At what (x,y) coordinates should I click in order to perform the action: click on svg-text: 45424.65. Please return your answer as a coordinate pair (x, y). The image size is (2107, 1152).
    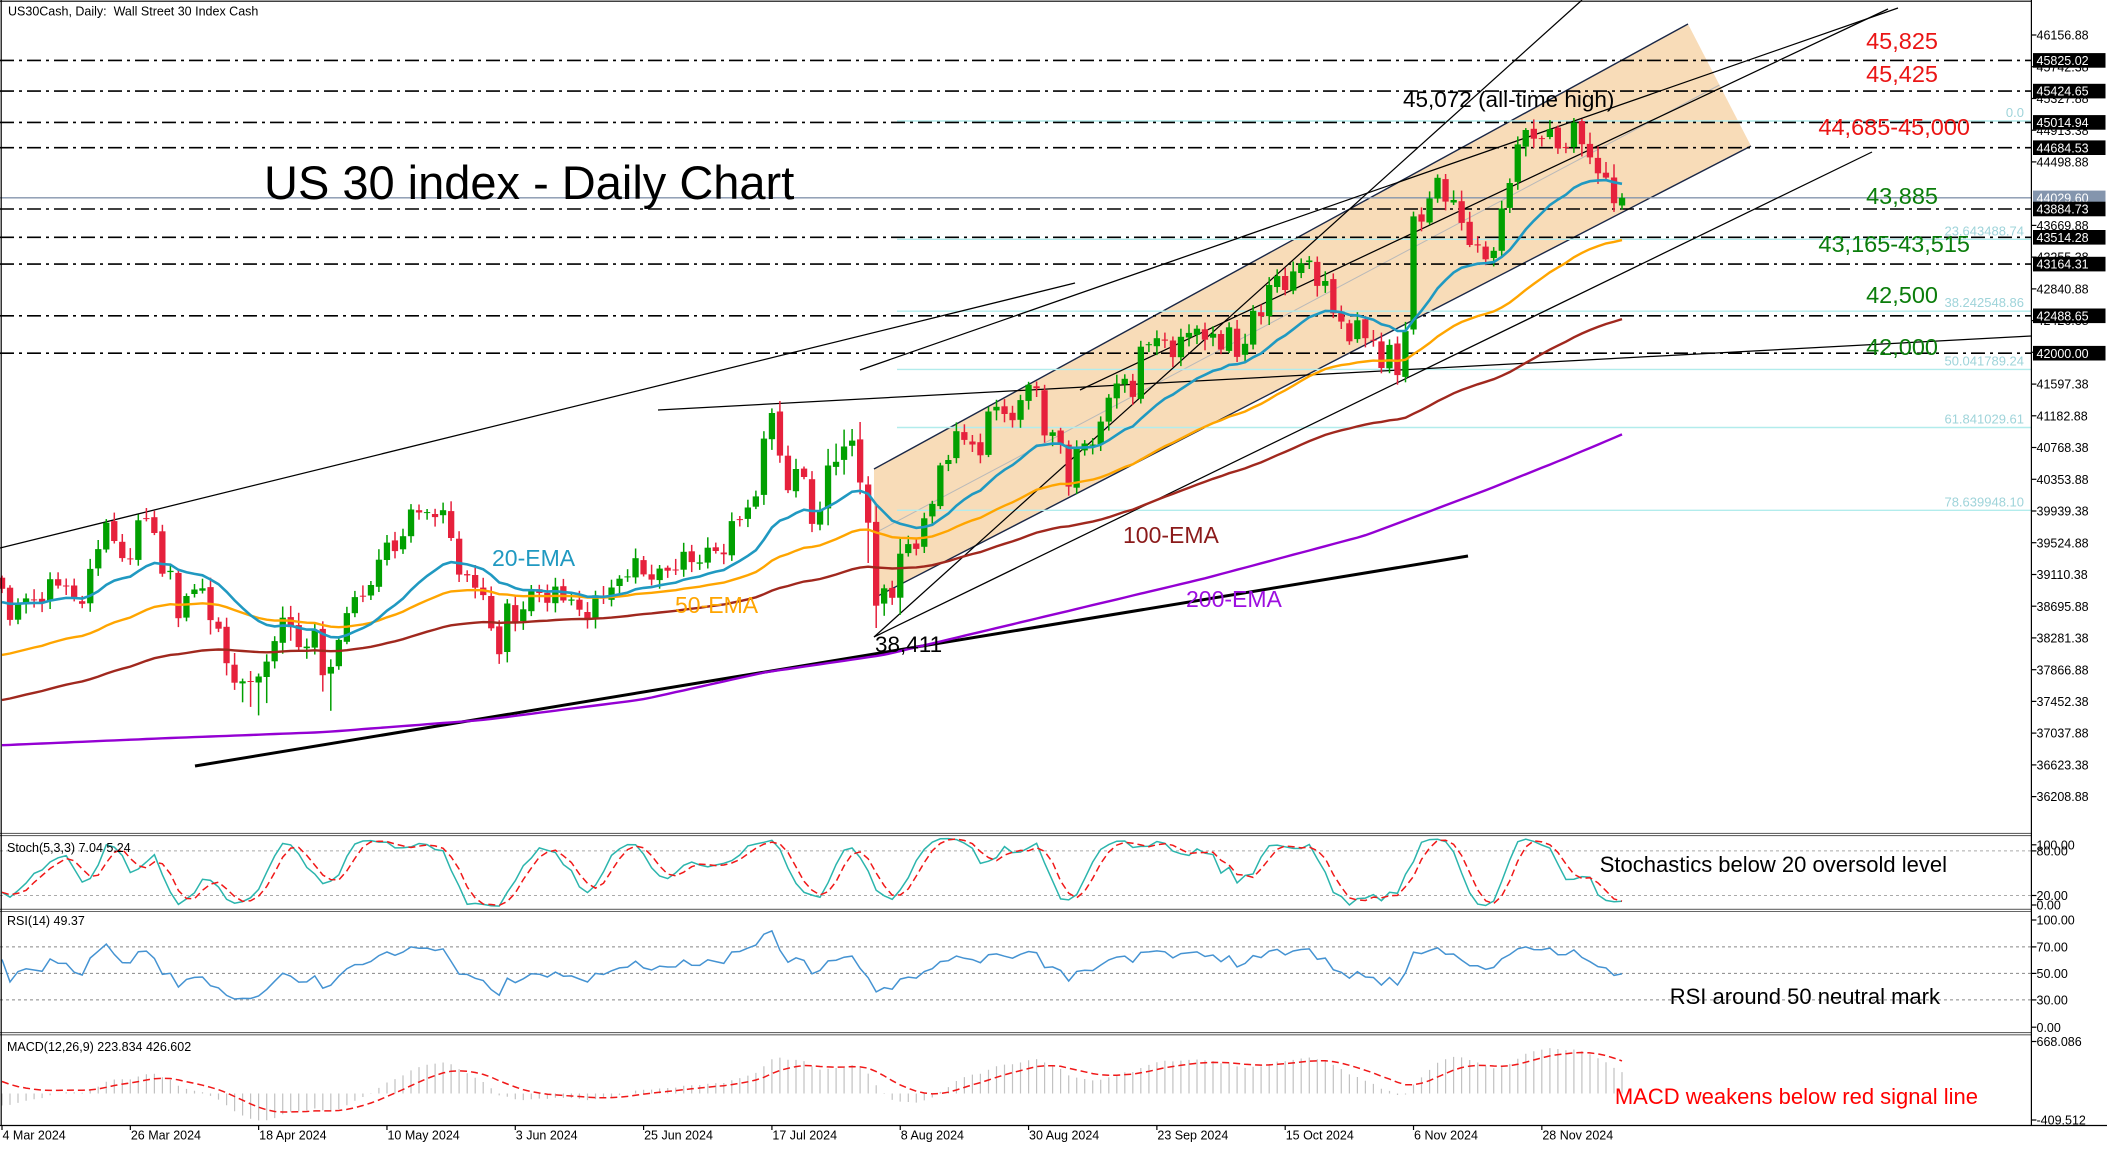
    Looking at the image, I should click on (2063, 92).